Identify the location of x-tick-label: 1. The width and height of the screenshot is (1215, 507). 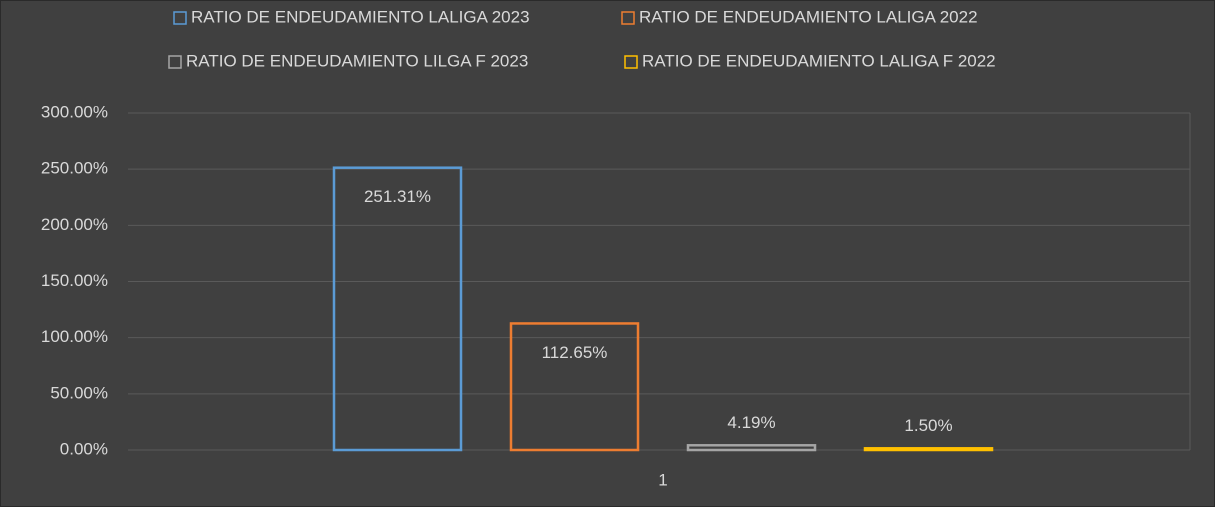
(662, 479).